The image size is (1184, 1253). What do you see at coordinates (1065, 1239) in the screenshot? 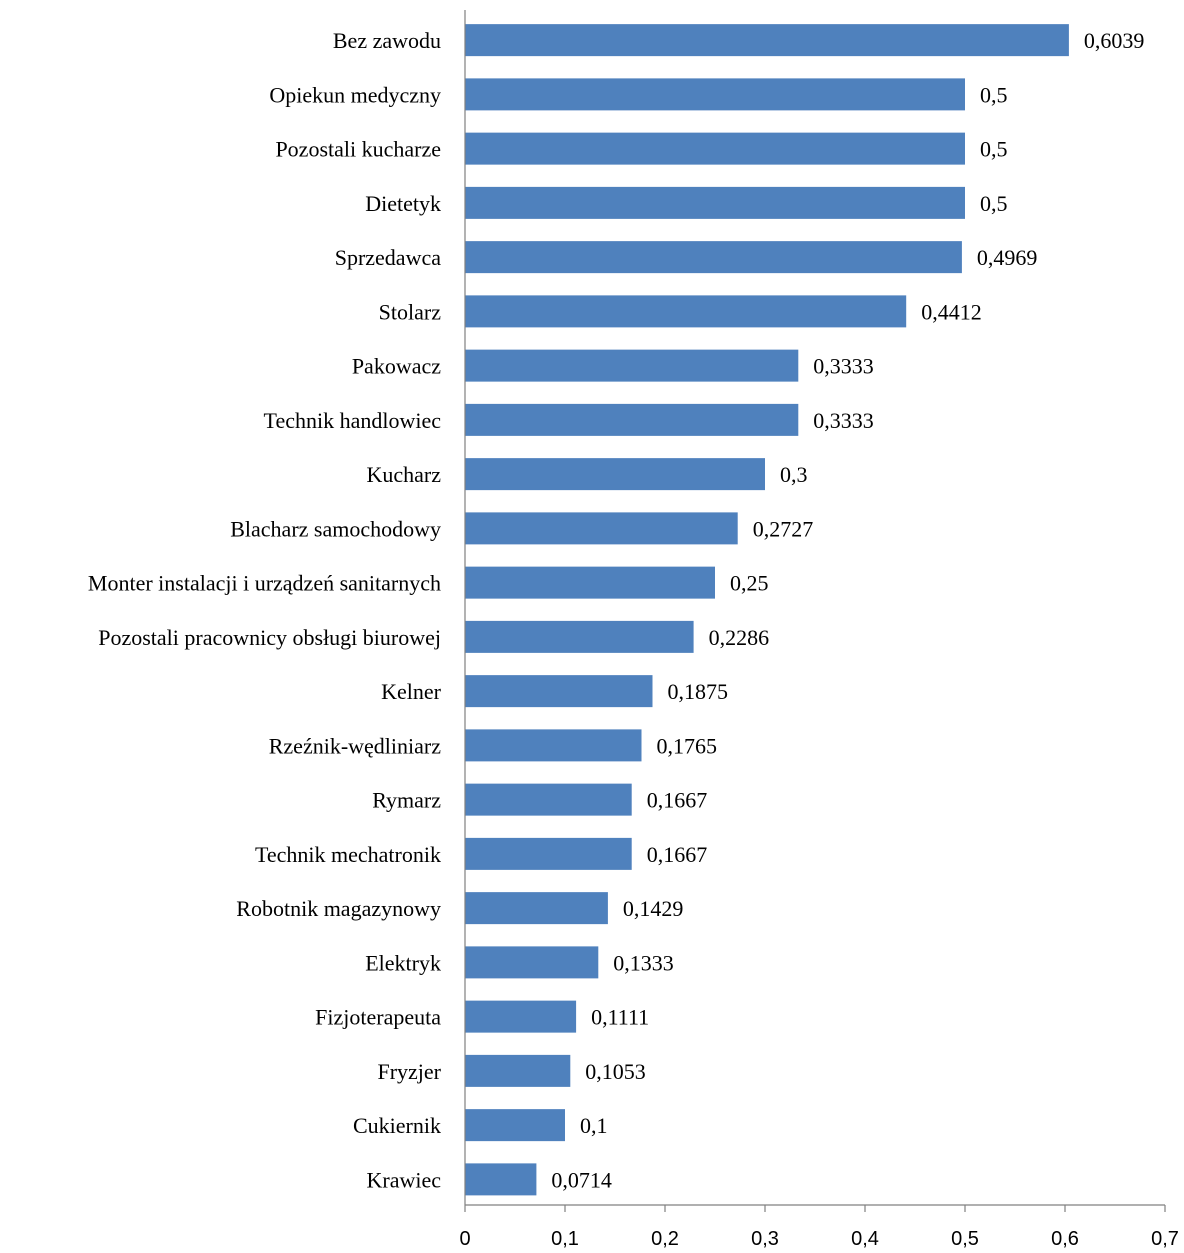
I see `x-tick-label-6: 0,6` at bounding box center [1065, 1239].